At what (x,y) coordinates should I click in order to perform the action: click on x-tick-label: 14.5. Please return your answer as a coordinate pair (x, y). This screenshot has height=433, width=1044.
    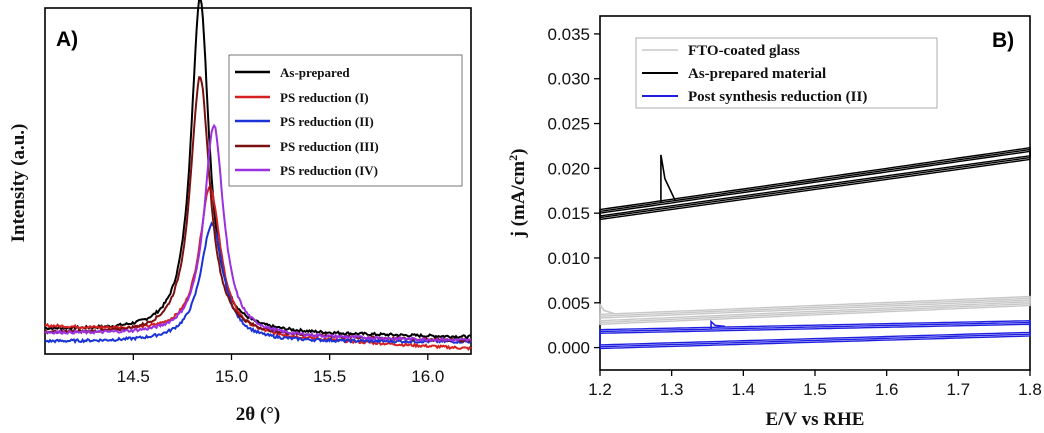
    Looking at the image, I should click on (133, 376).